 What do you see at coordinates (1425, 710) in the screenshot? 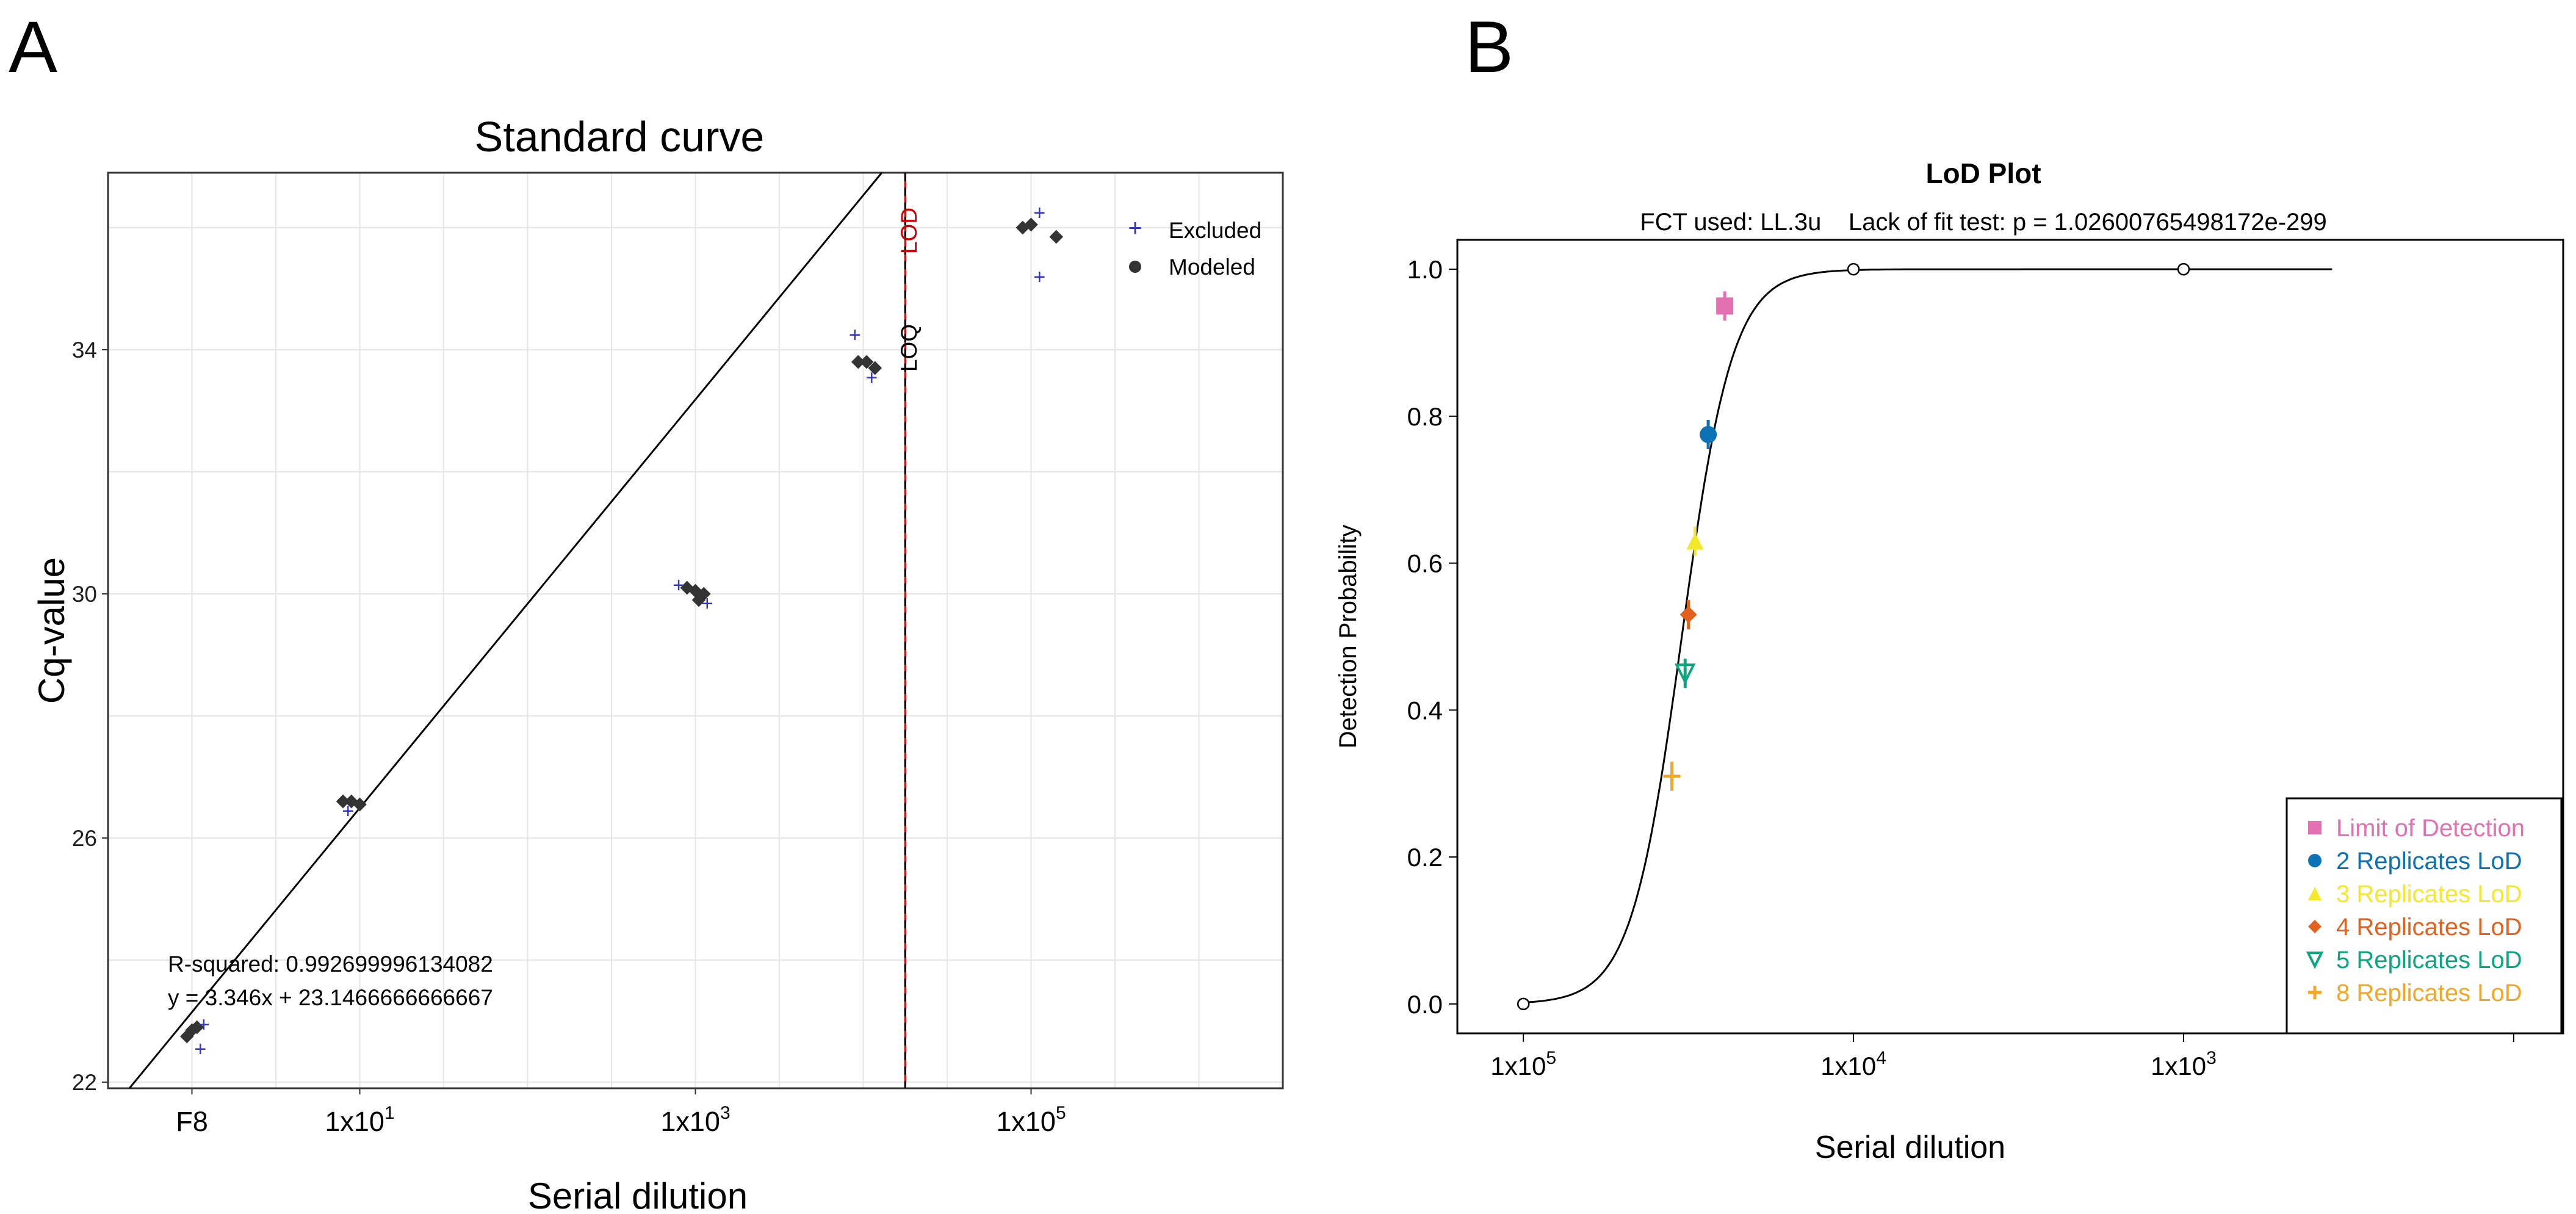
I see `y-tick-label: 0.4` at bounding box center [1425, 710].